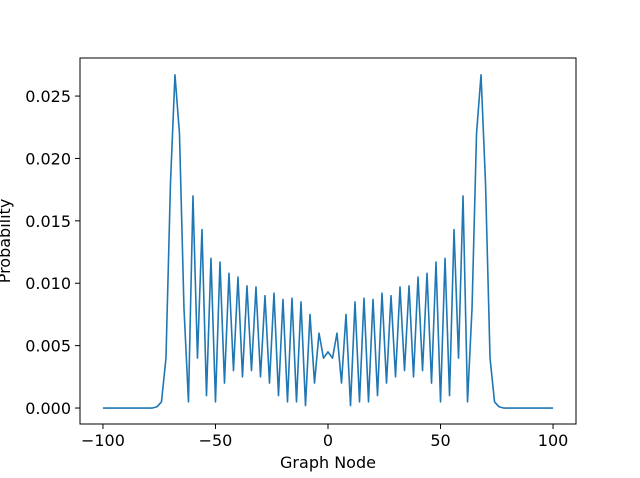  I want to click on x-tick-label: 50, so click(440, 440).